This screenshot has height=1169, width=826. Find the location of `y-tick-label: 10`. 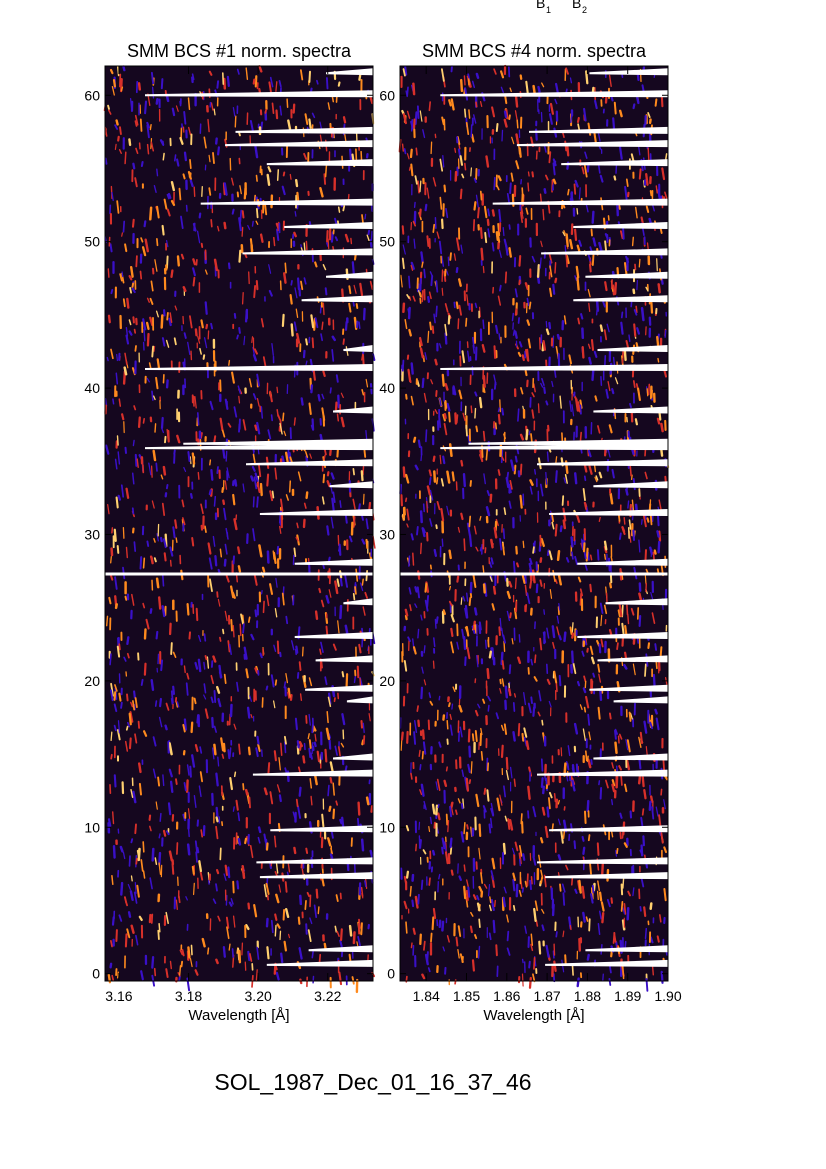

y-tick-label: 10 is located at coordinates (387, 827).